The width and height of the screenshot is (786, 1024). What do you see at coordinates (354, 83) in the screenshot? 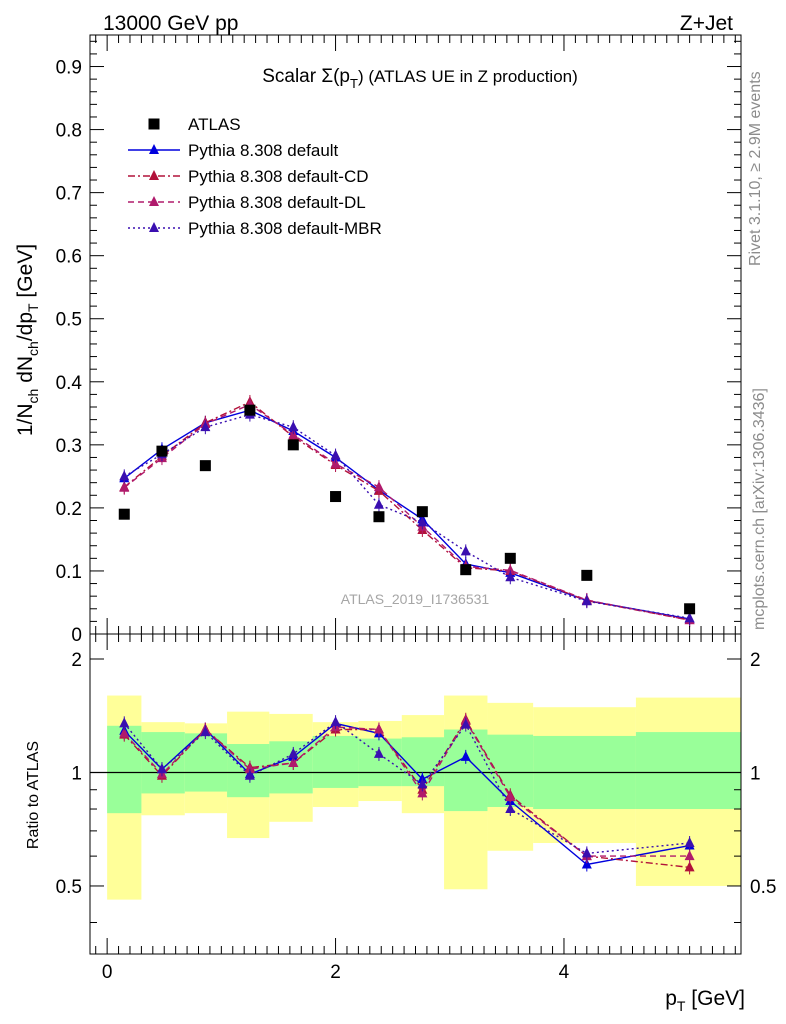
I see `title-part-2: T` at bounding box center [354, 83].